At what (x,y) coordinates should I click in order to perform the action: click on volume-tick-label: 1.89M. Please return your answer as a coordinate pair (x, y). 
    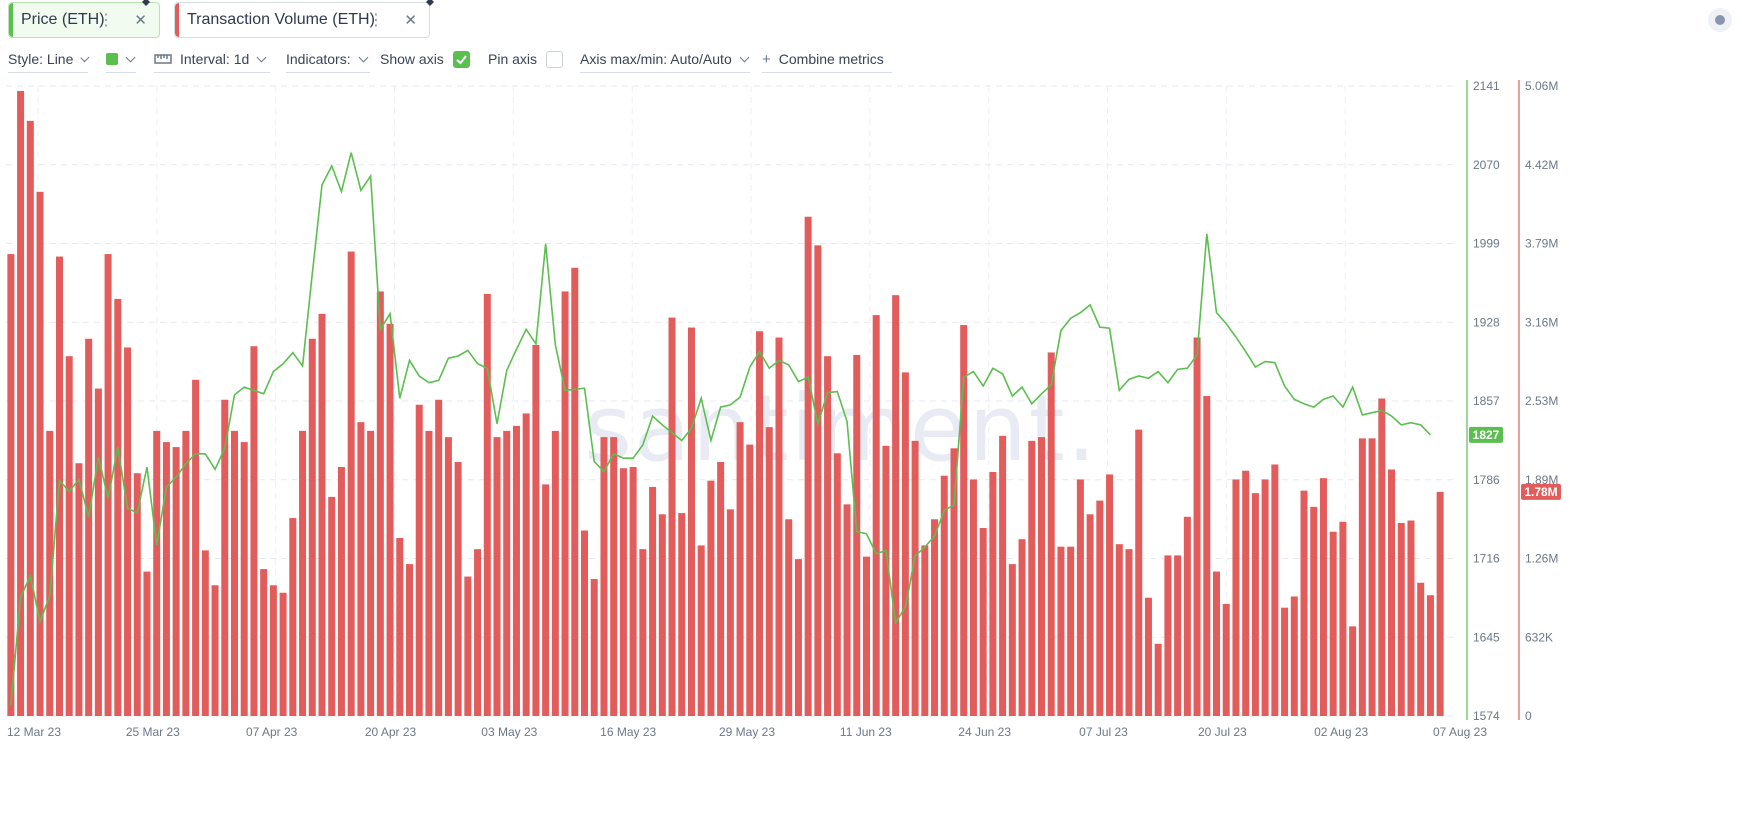
    Looking at the image, I should click on (1541, 480).